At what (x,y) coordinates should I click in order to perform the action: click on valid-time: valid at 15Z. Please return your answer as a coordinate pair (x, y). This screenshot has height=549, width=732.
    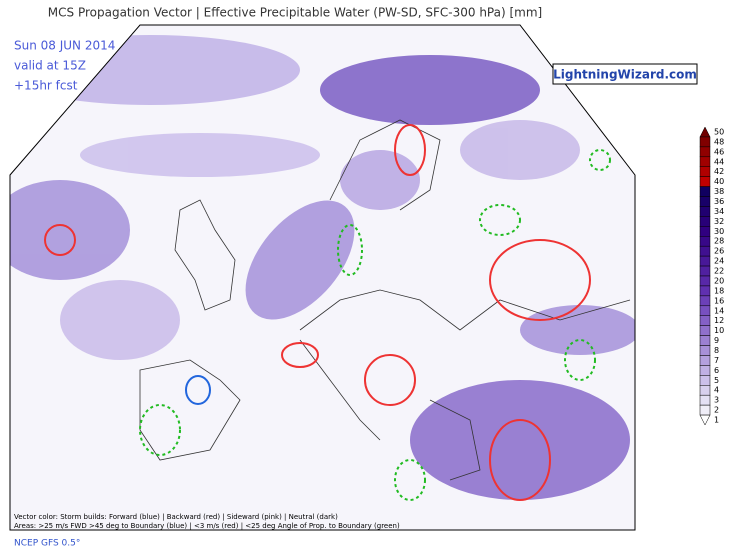
    Looking at the image, I should click on (50, 66).